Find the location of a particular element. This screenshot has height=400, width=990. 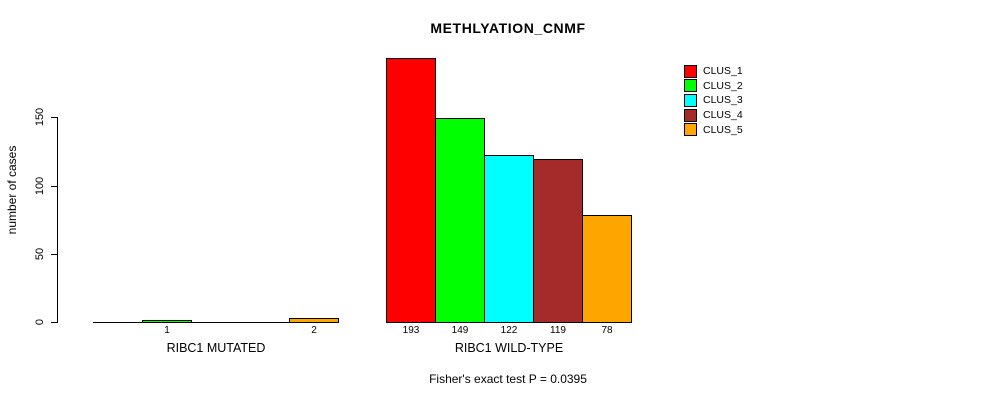

y-tick-label: 50 is located at coordinates (40, 254).